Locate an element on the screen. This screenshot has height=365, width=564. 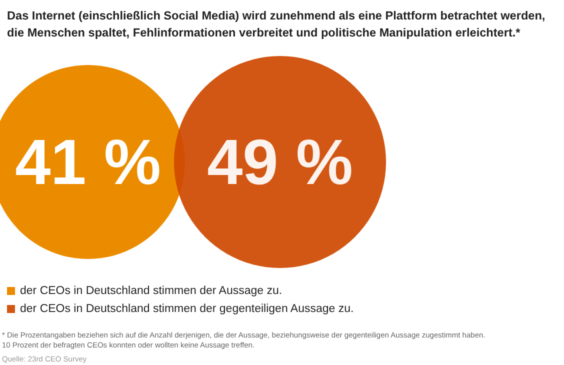
legend-label: der CEOs in Deutschland stimmen der gegenteiligen Aussage zu. is located at coordinates (187, 309).